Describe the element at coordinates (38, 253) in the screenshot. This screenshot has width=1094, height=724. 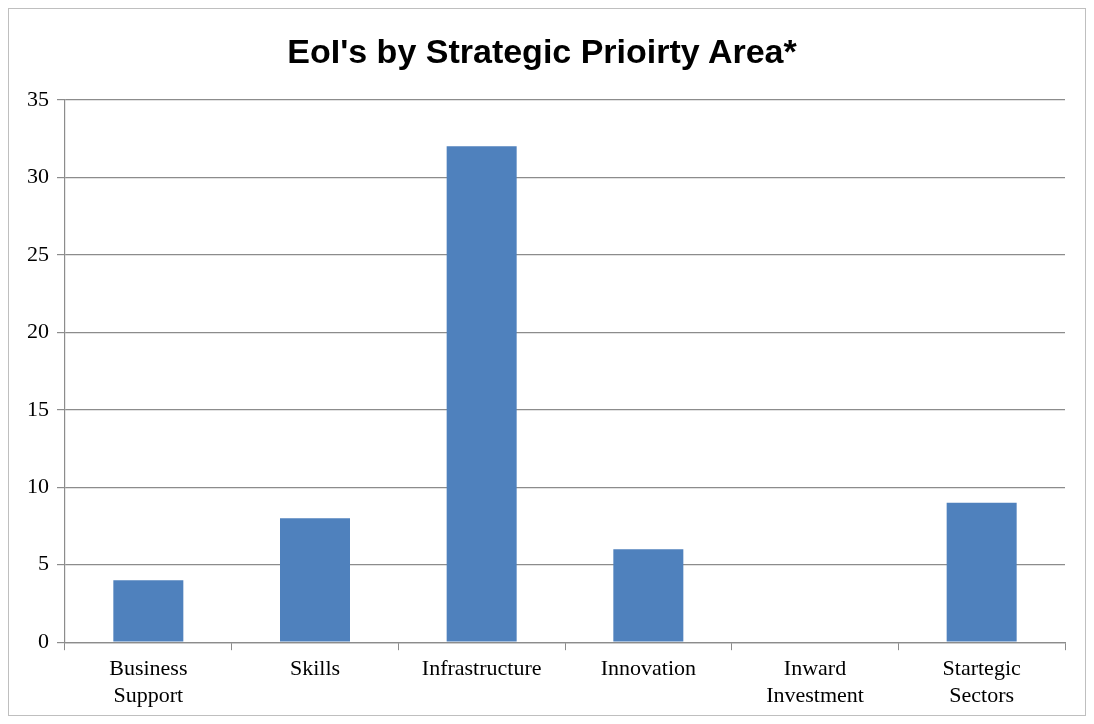
I see `y-tick-label: 25` at that location.